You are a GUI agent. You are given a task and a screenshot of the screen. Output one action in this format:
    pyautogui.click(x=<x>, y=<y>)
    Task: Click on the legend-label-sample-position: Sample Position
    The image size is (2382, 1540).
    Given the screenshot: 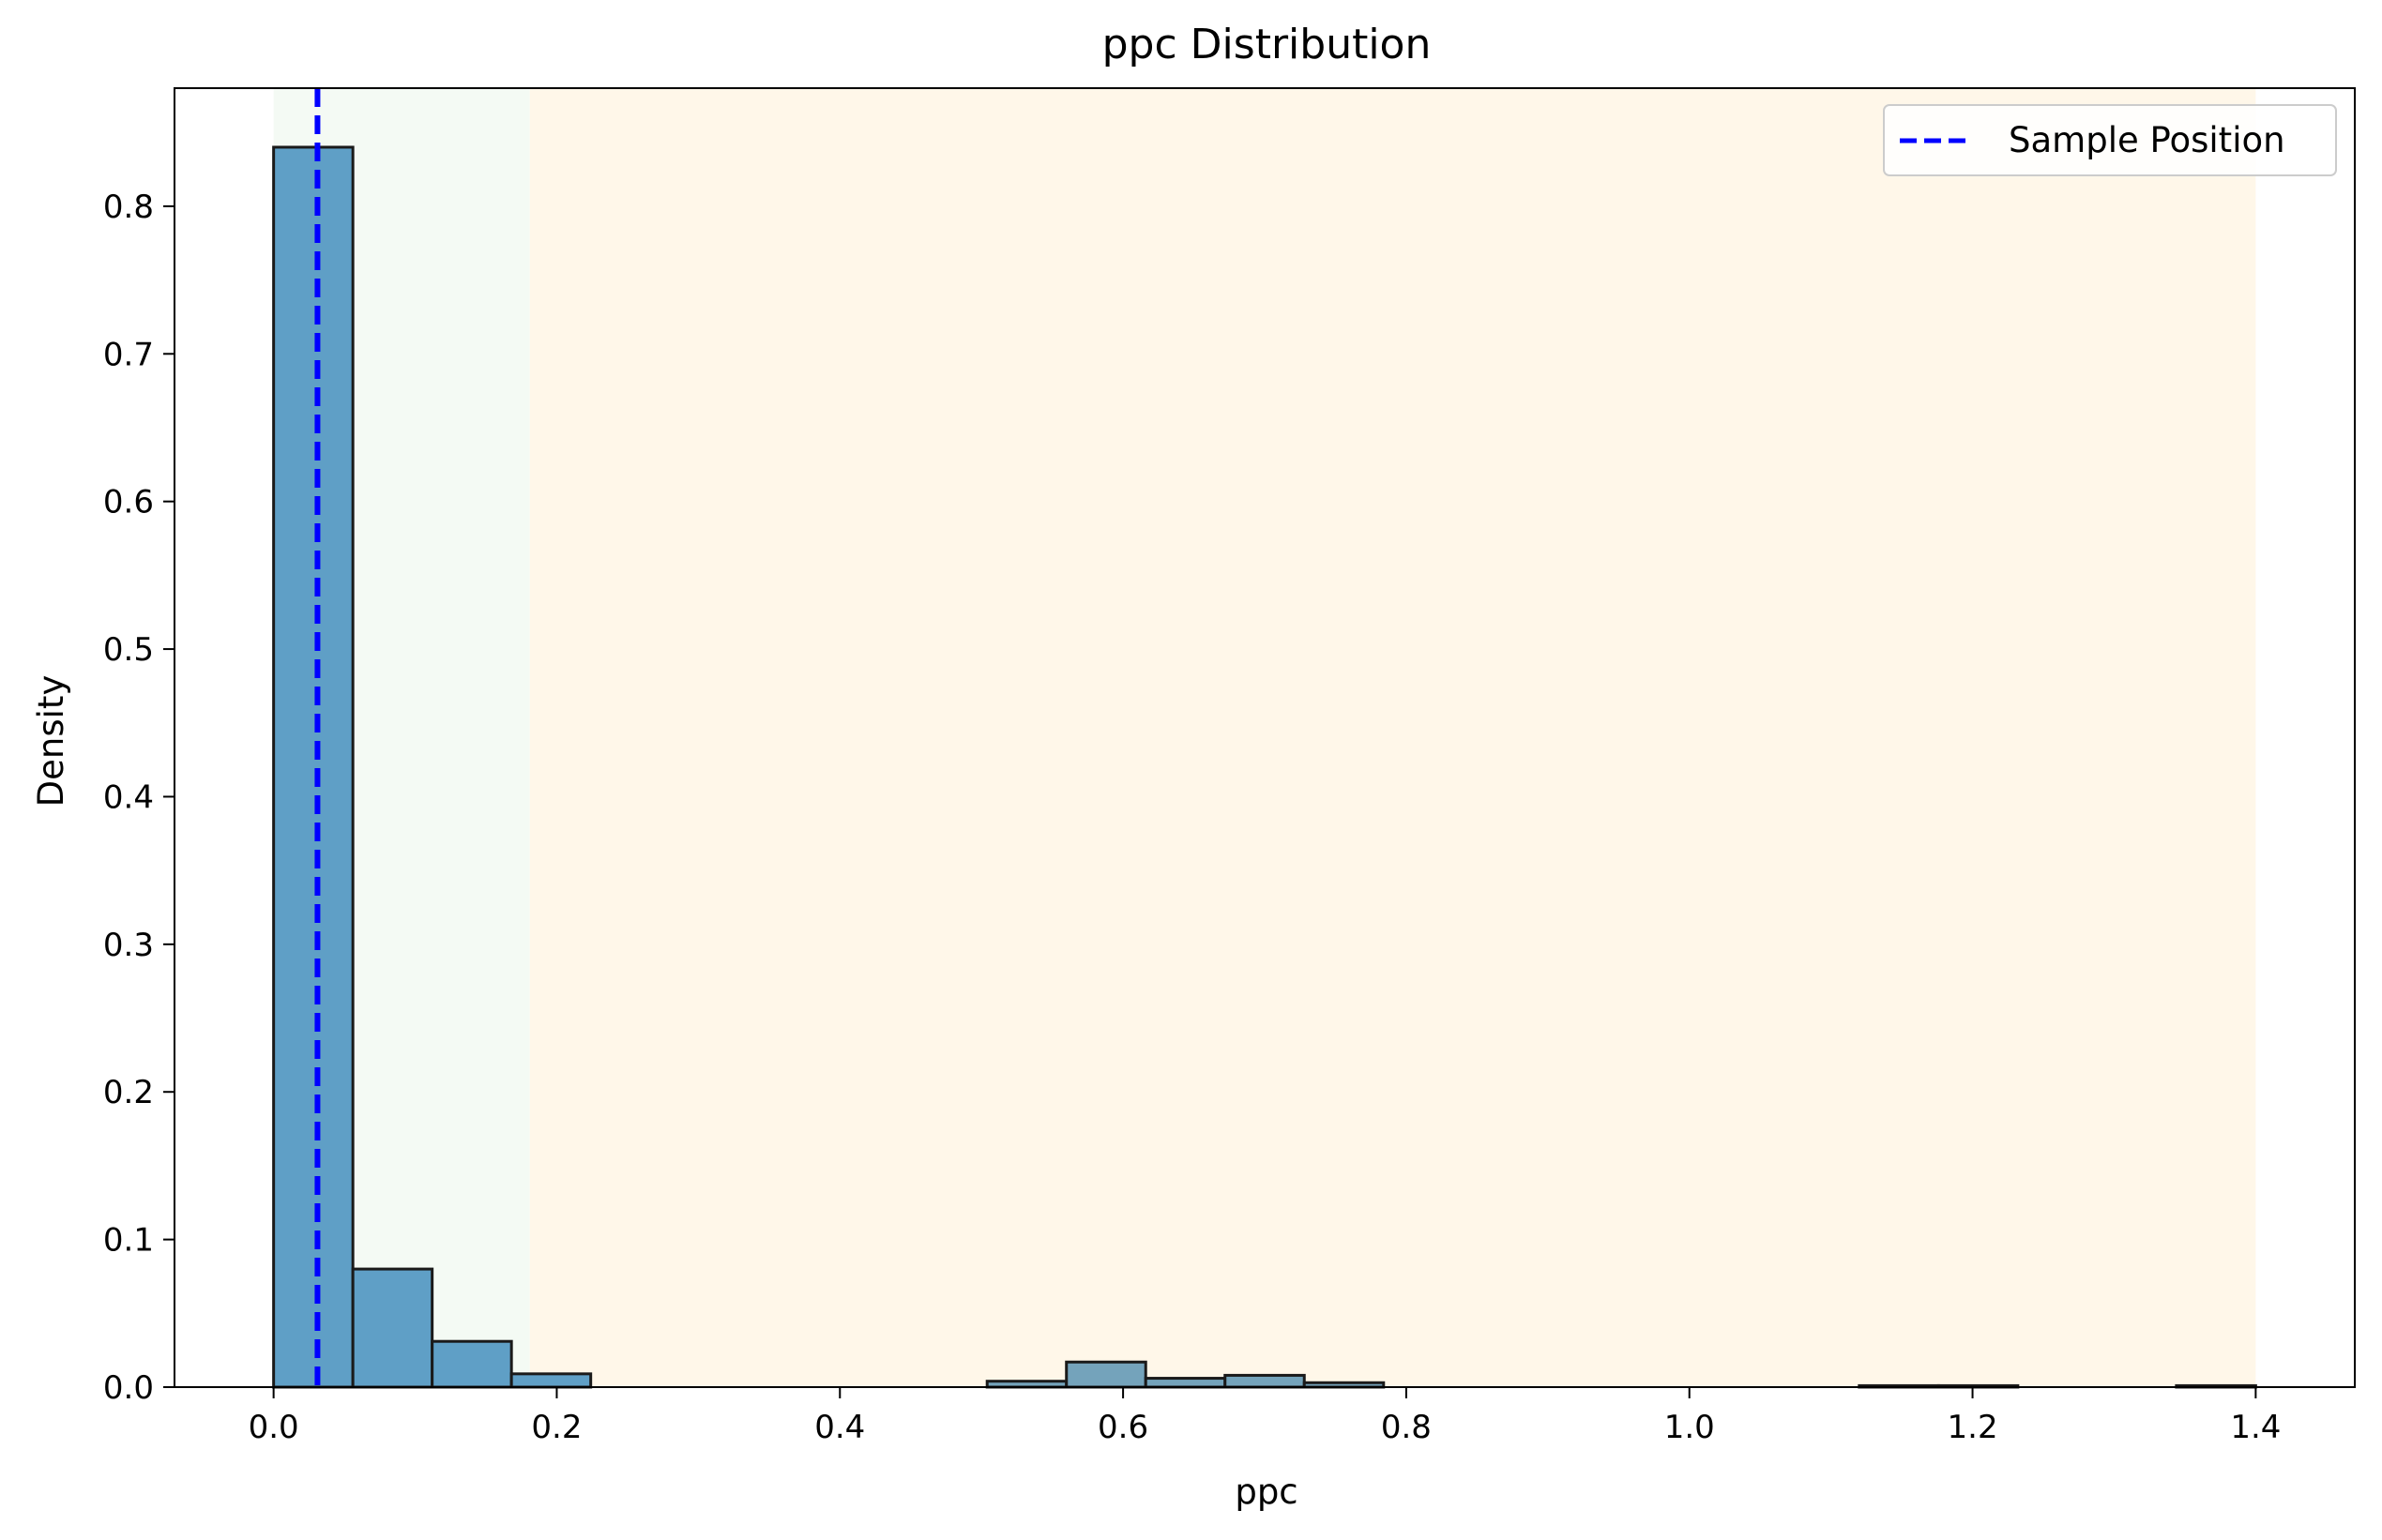 What is the action you would take?
    pyautogui.click(x=2147, y=140)
    